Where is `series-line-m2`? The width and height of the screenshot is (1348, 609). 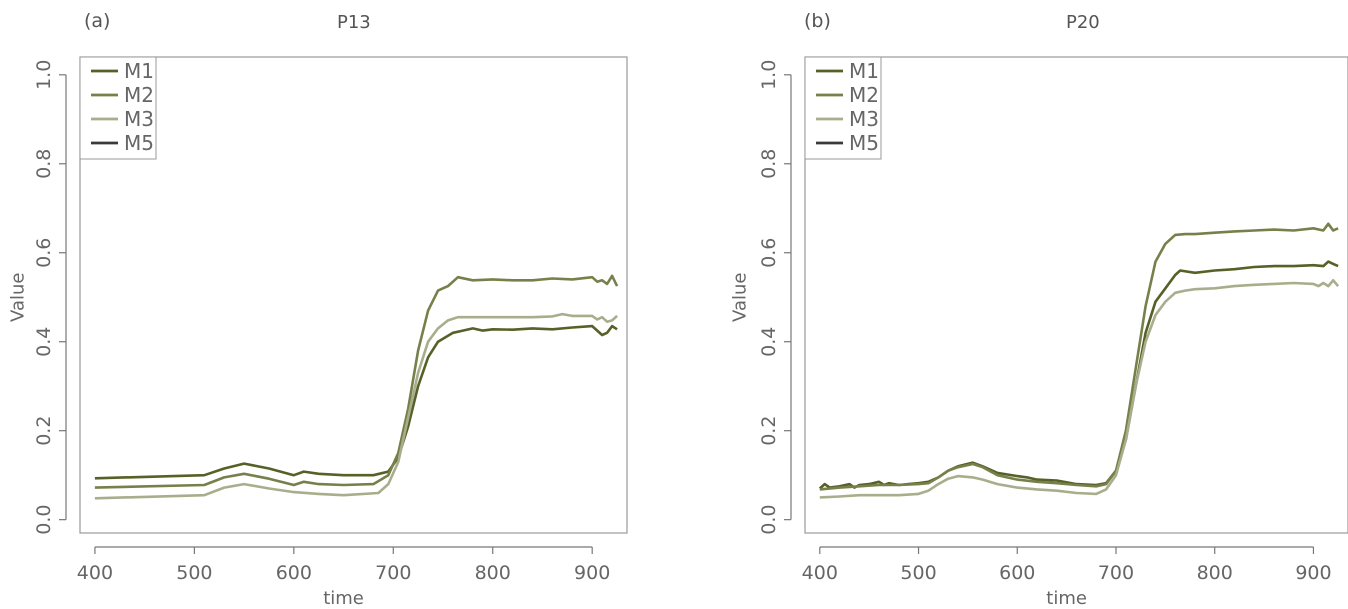
series-line-m2 is located at coordinates (356, 381).